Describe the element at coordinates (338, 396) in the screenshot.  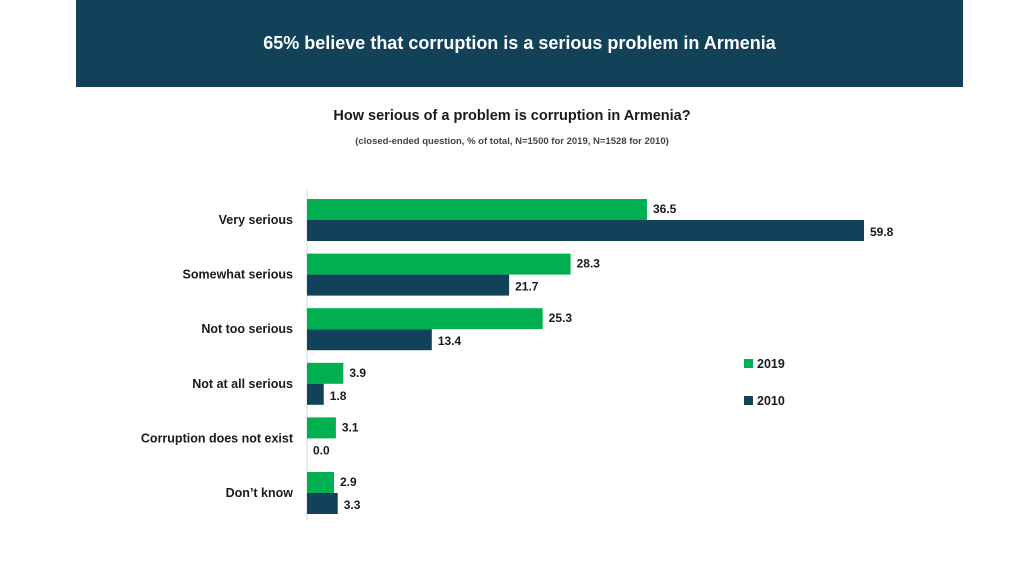
I see `data-label-2010: 1.8` at that location.